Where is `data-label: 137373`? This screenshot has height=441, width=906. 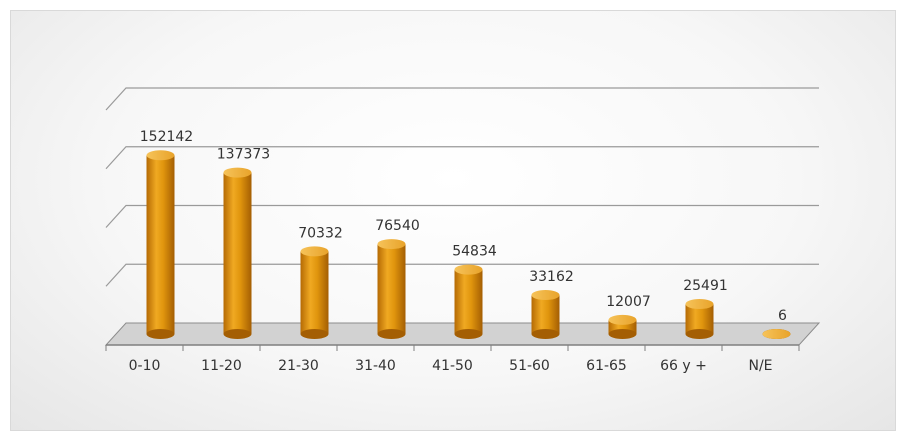
data-label: 137373 is located at coordinates (243, 155).